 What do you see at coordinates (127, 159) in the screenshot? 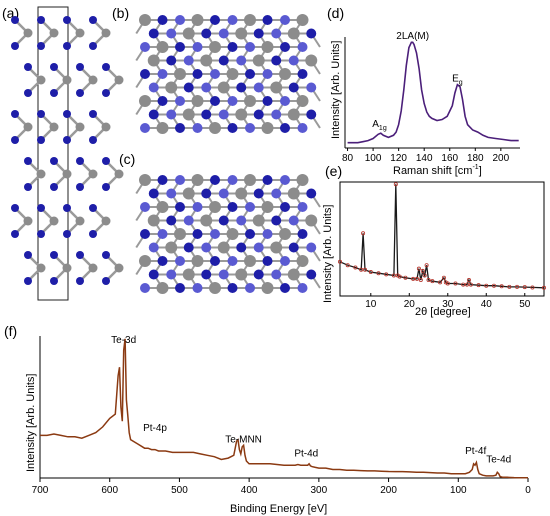
I see `panel-label-c: (c)` at bounding box center [127, 159].